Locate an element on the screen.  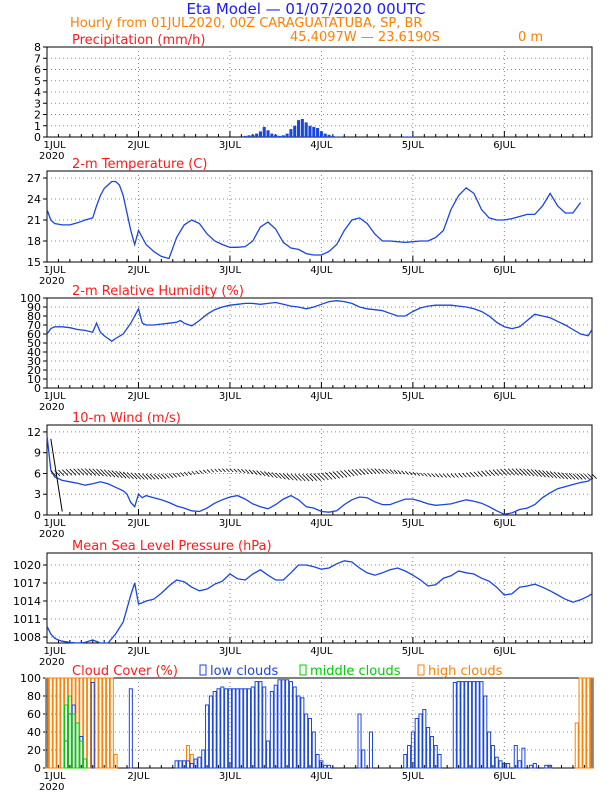
precip-ytick-label: 5 is located at coordinates (37, 81).